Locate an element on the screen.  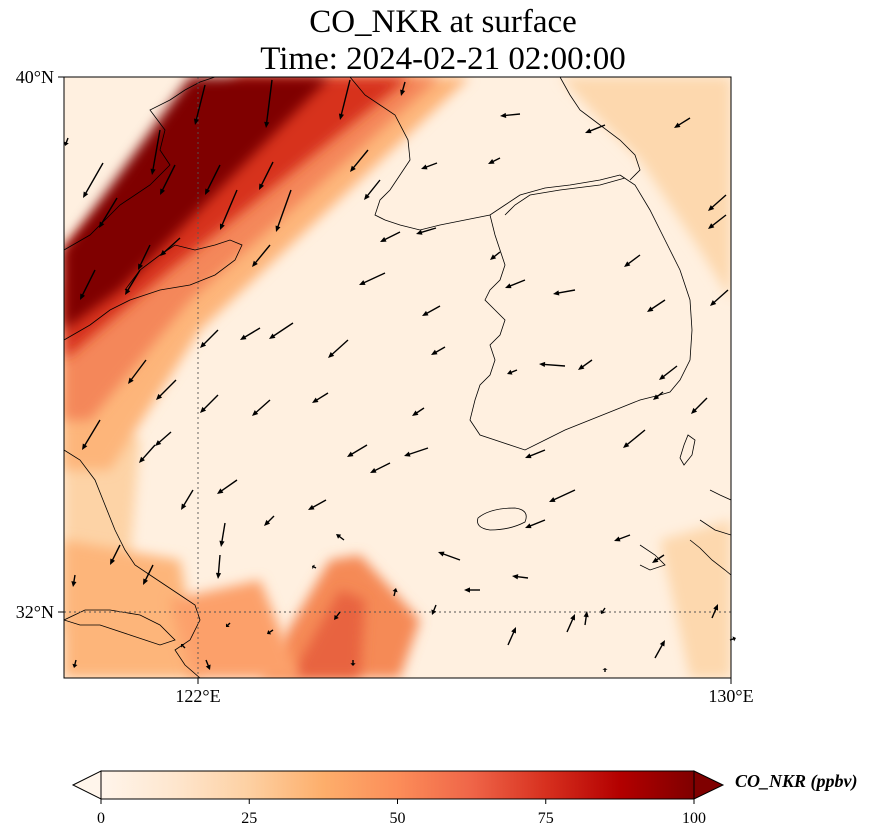
coast-liaodong-east is located at coordinates (380, 149).